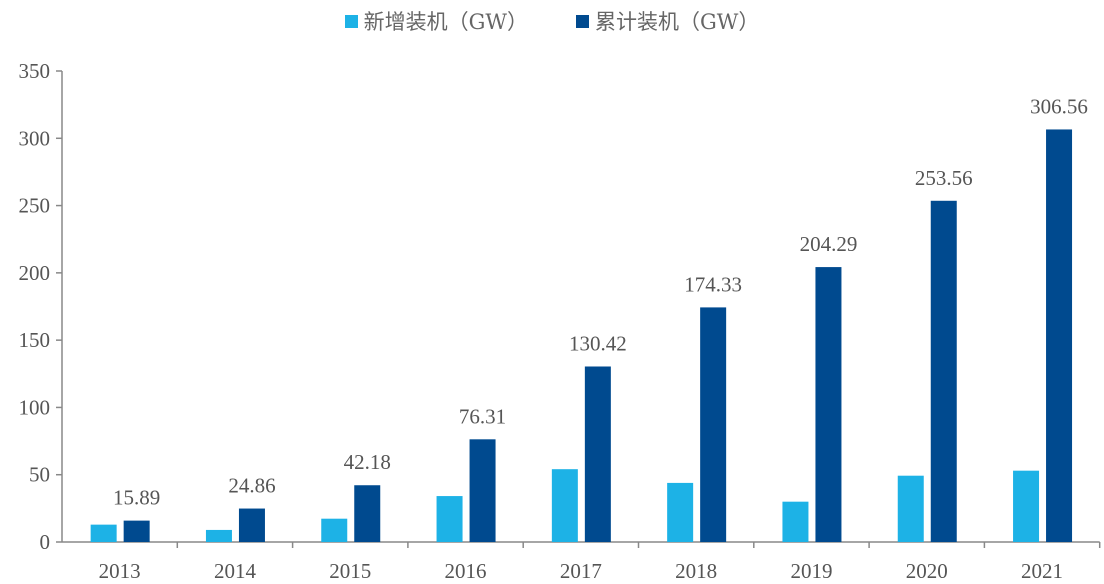 This screenshot has height=584, width=1104. What do you see at coordinates (944, 178) in the screenshot?
I see `data-label: 253.56` at bounding box center [944, 178].